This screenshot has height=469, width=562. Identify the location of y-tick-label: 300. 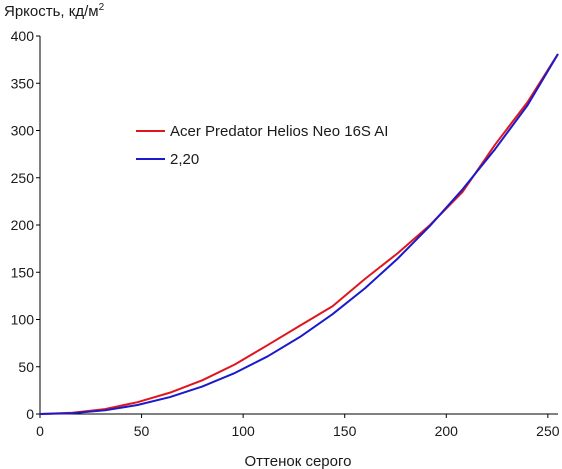
(23, 131).